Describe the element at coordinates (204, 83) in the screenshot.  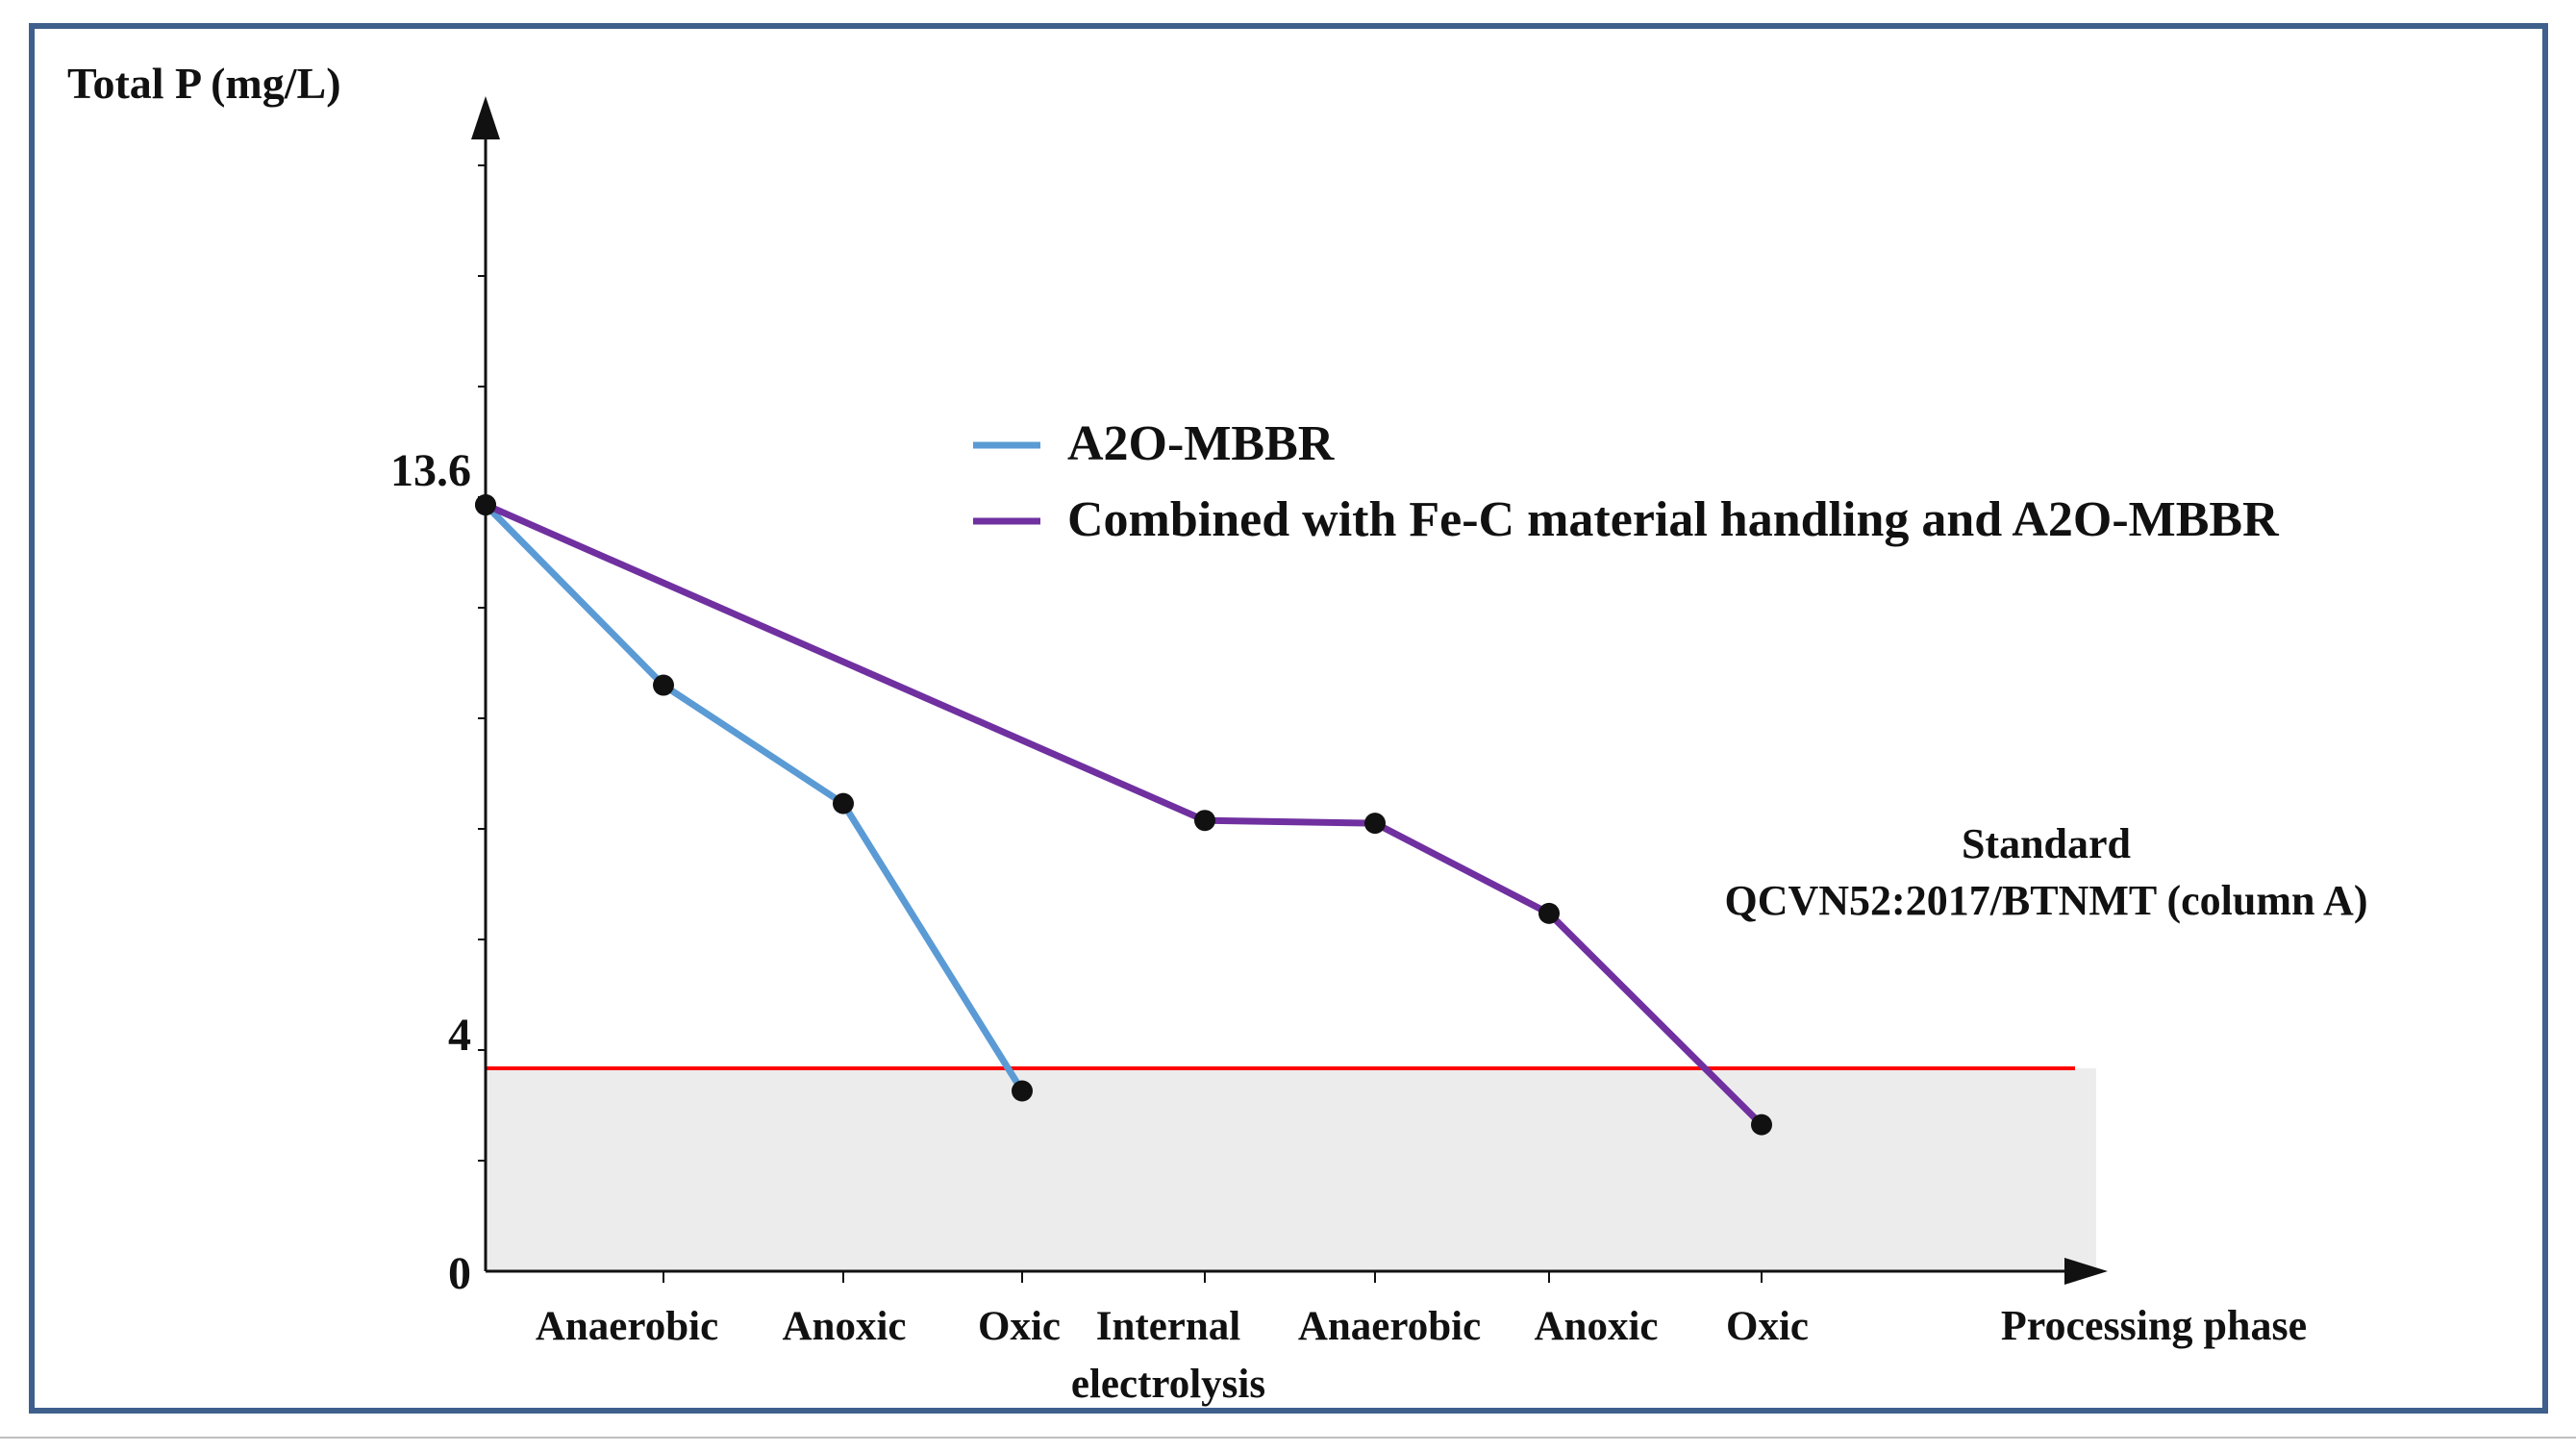
I see `y-axis-title: Total P (mg/L)` at that location.